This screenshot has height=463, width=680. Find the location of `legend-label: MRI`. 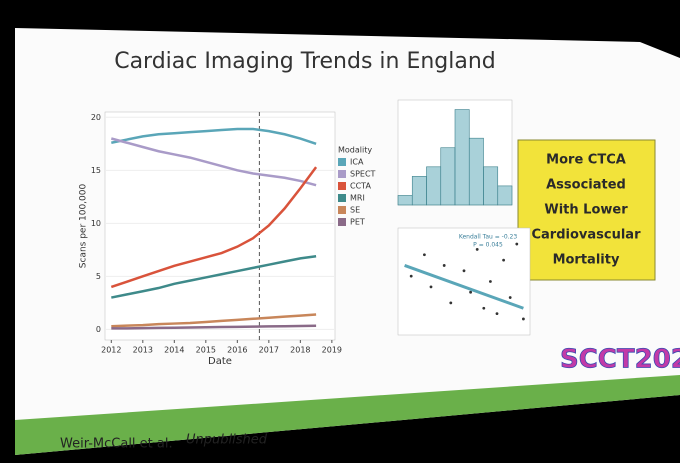

legend-label: MRI is located at coordinates (357, 198).